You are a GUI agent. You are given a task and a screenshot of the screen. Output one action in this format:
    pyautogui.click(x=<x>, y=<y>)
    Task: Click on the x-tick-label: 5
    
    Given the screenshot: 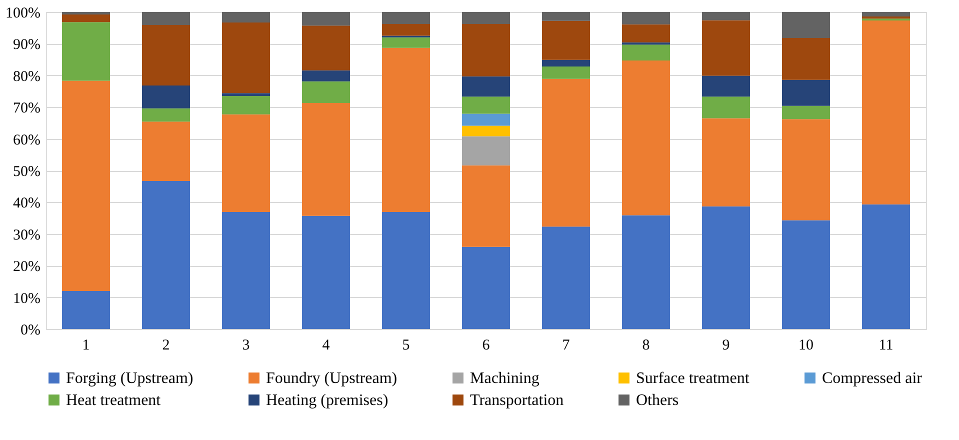 What is the action you would take?
    pyautogui.click(x=406, y=346)
    